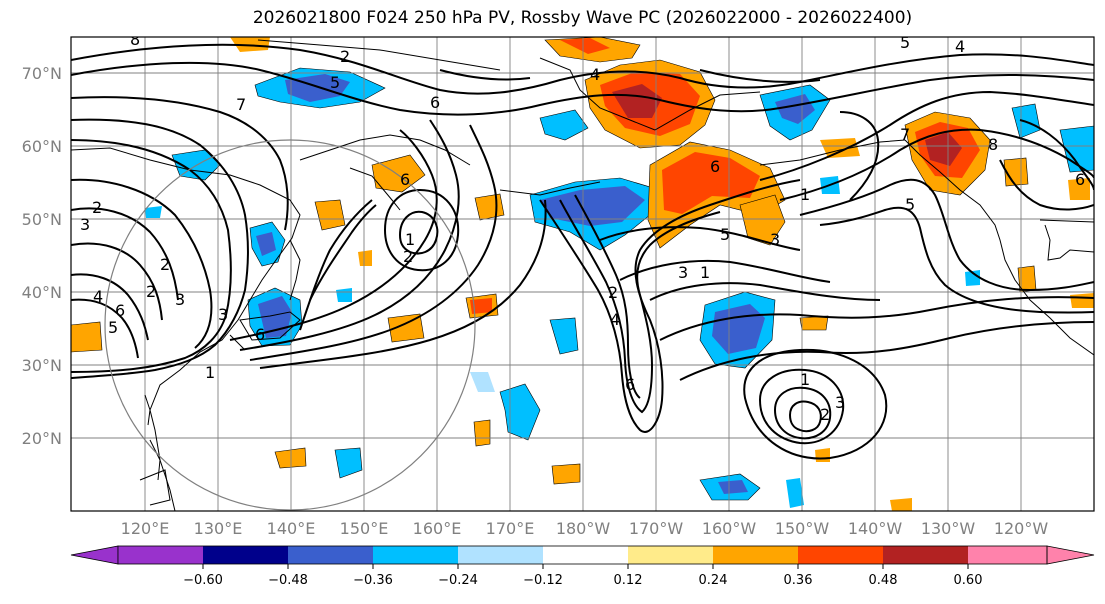 The width and height of the screenshot is (1105, 604). Describe the element at coordinates (713, 580) in the screenshot. I see `colorbar-tick-label: 0.24` at that location.